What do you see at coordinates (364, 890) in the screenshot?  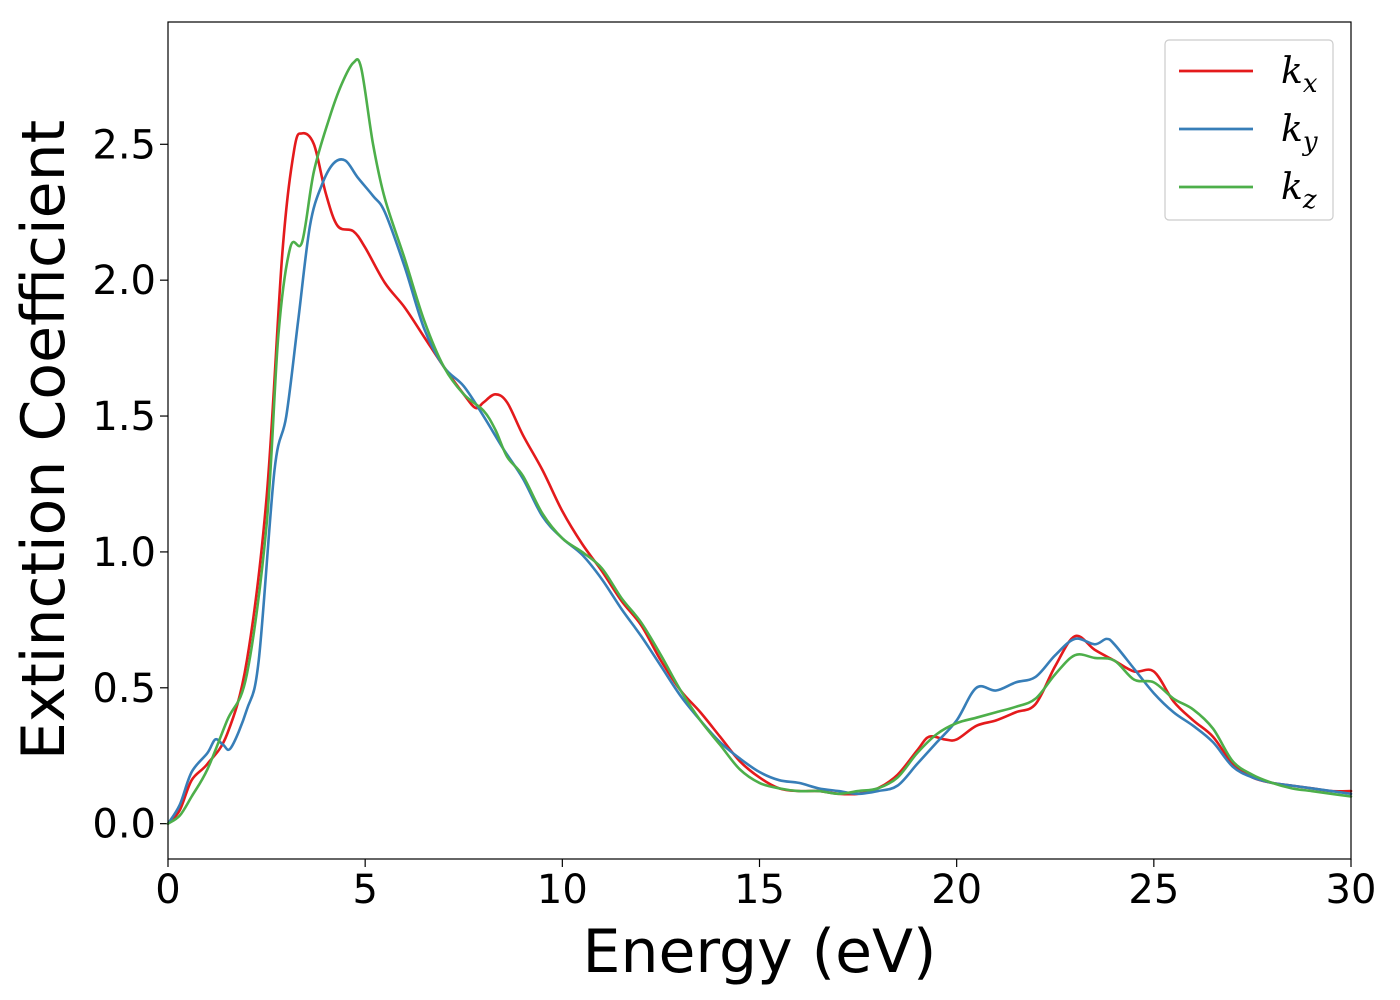 I see `x-tick-label: 5` at bounding box center [364, 890].